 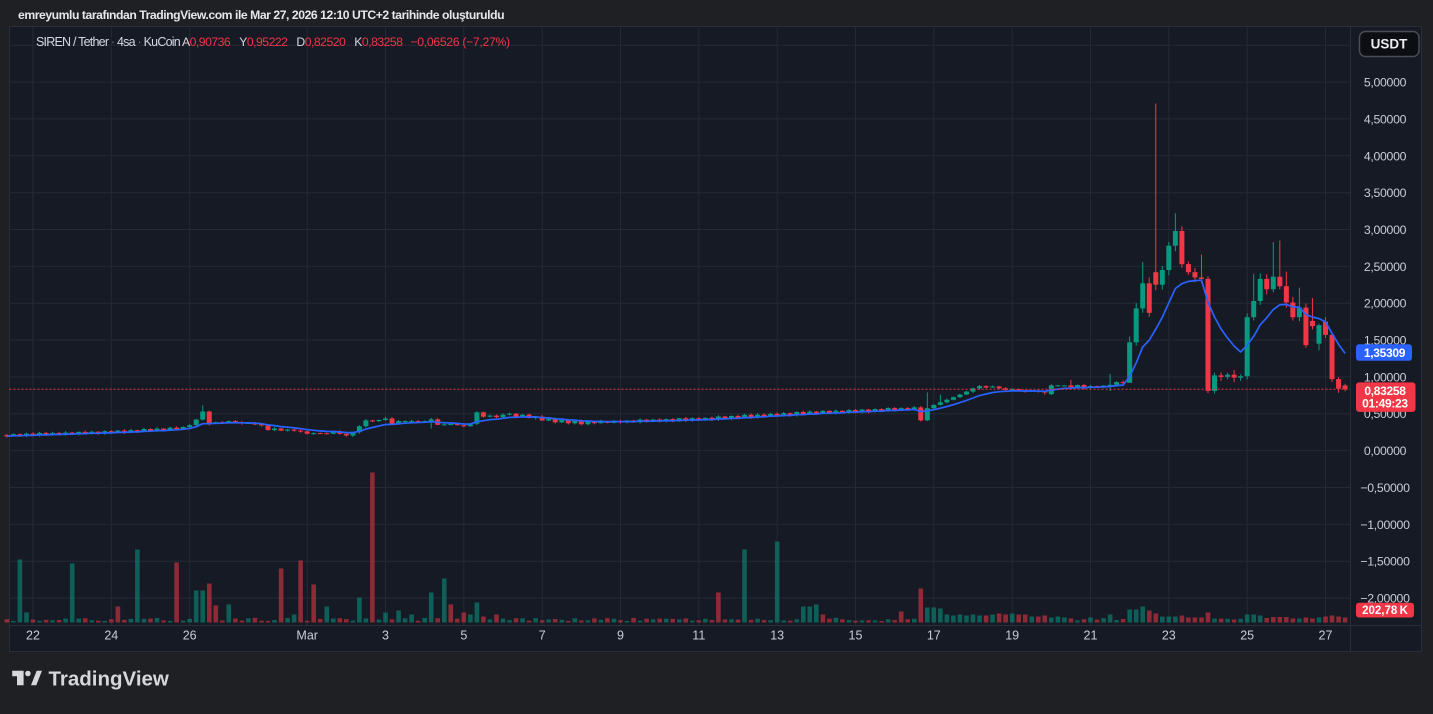 What do you see at coordinates (1385, 156) in the screenshot?
I see `svg-text: 4,00000` at bounding box center [1385, 156].